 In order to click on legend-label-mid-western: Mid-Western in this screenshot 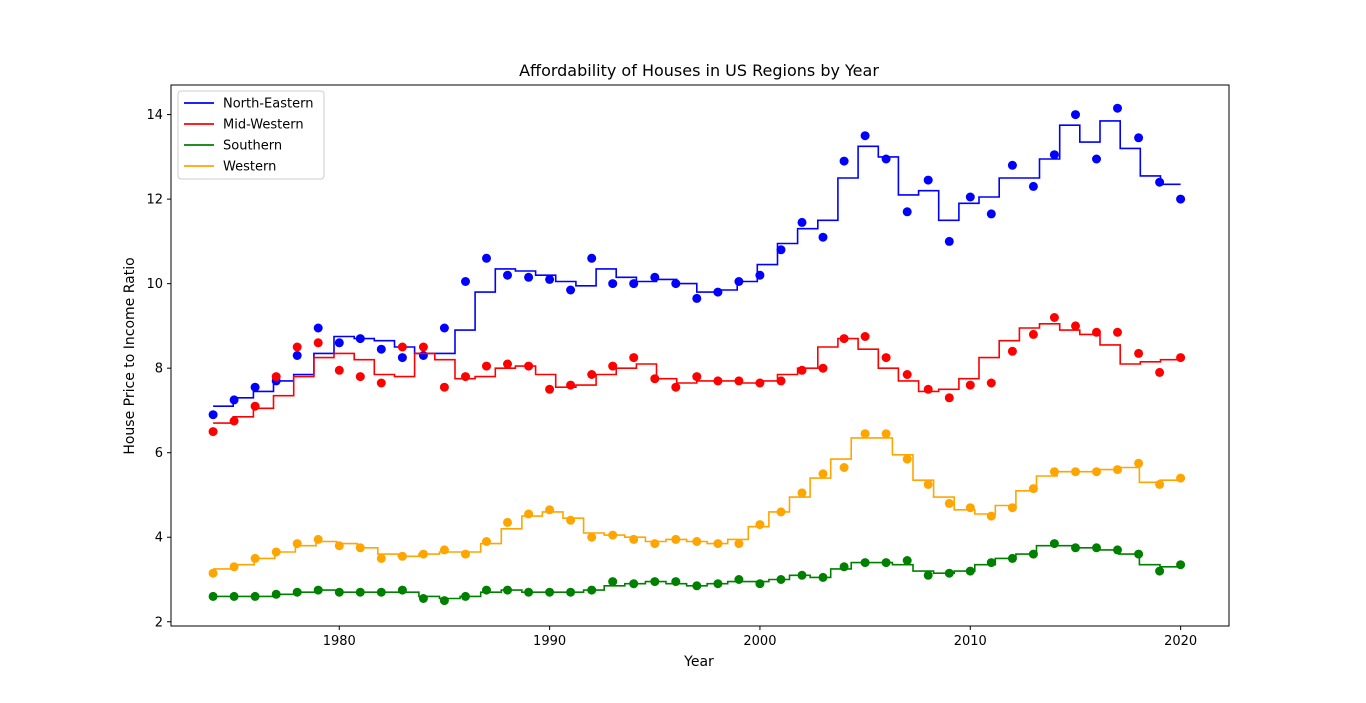, I will do `click(263, 125)`.